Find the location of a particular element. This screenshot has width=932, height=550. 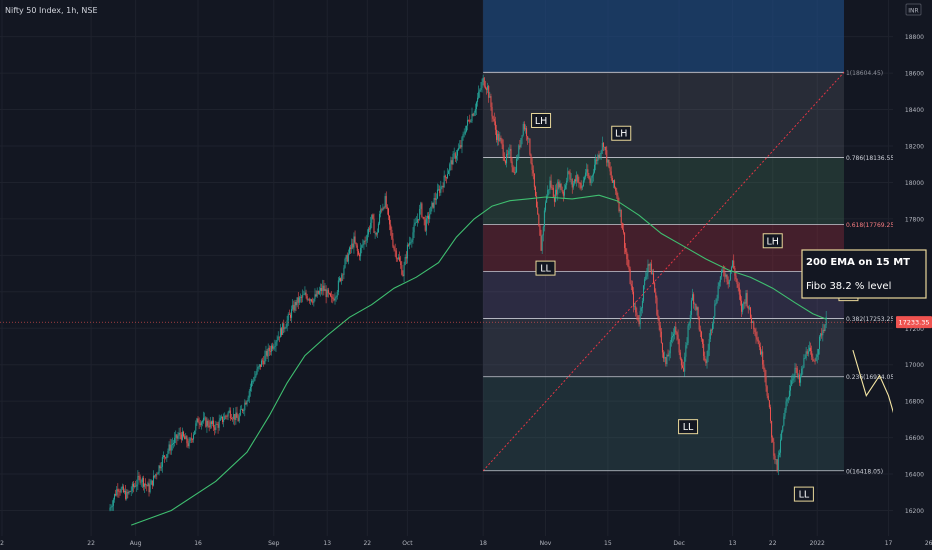

callout-box: 200 EMA on 15 MT Fibo 38.2 % level is located at coordinates (864, 274).